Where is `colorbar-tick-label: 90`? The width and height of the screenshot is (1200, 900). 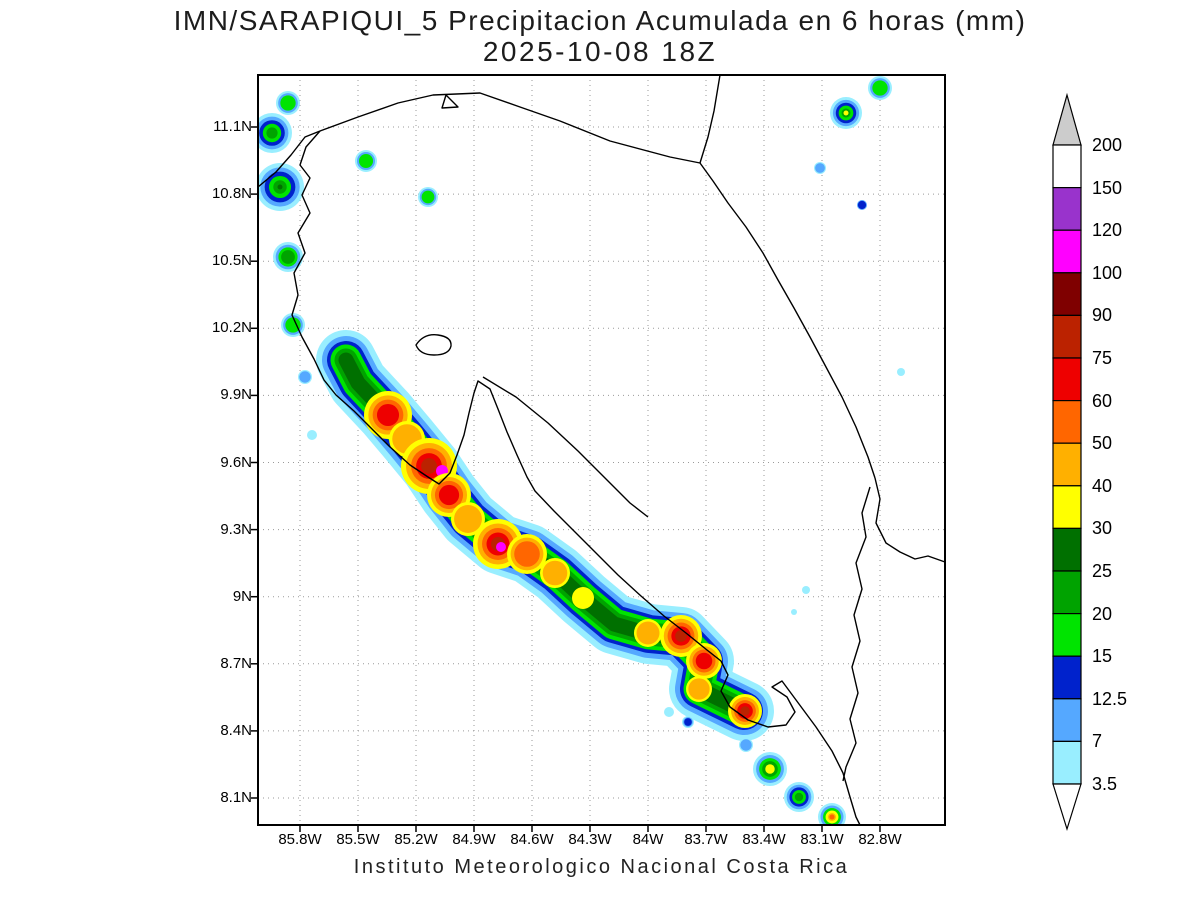
colorbar-tick-label: 90 is located at coordinates (1102, 315).